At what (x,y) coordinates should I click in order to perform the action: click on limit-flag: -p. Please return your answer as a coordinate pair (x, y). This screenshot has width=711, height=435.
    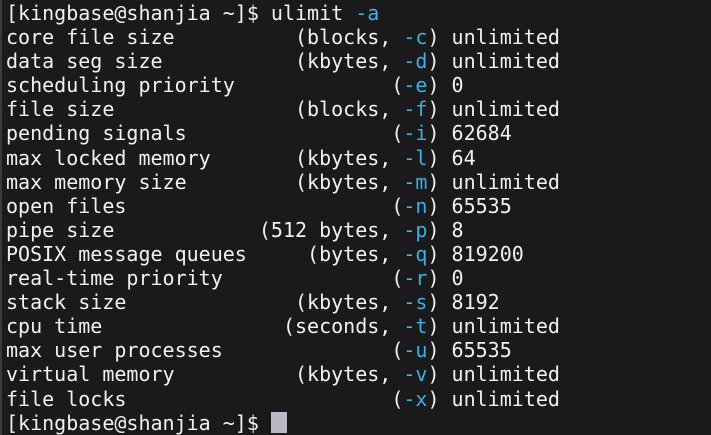
    Looking at the image, I should click on (415, 229).